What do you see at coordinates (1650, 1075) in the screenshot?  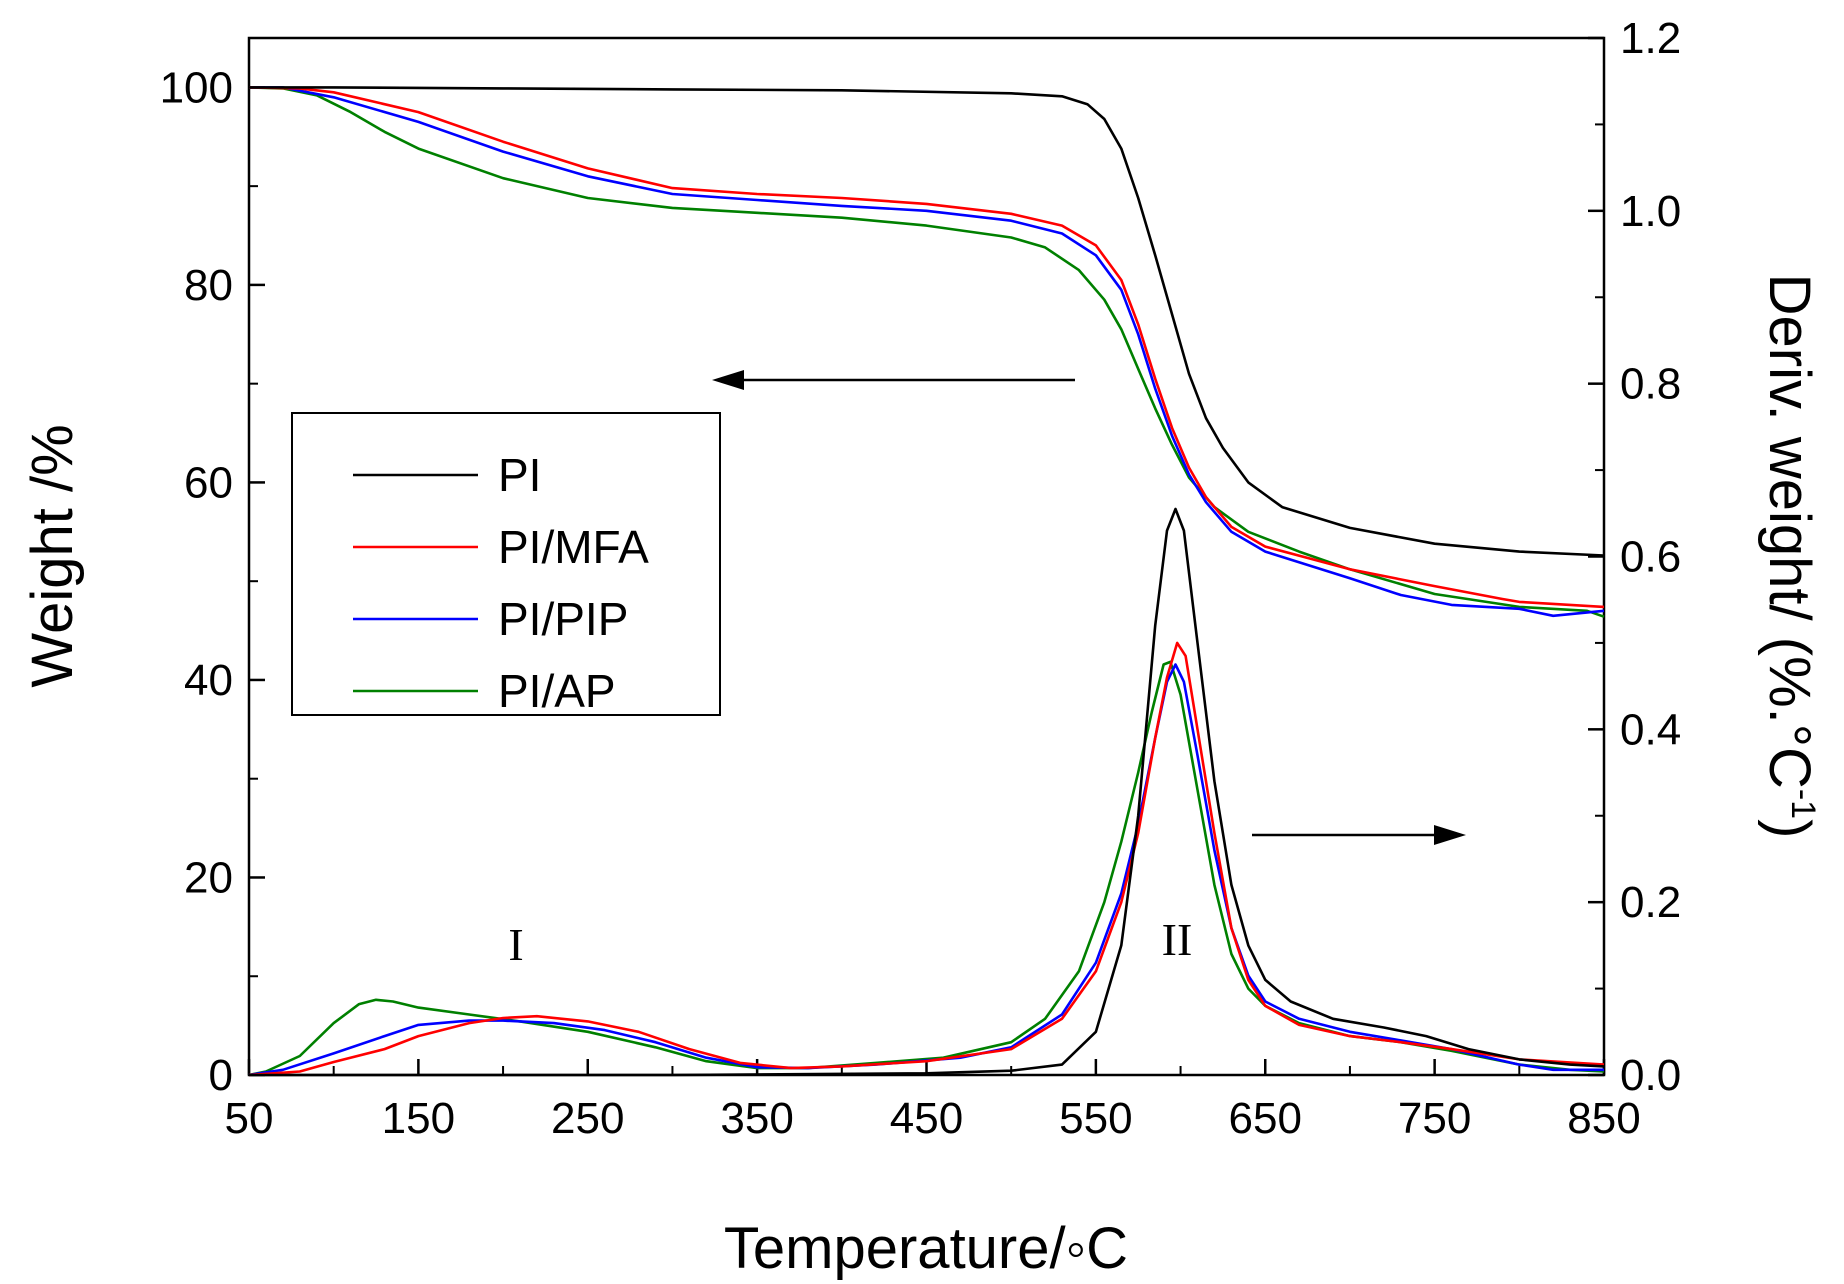 I see `y-right-tick-label: 0.0` at bounding box center [1650, 1075].